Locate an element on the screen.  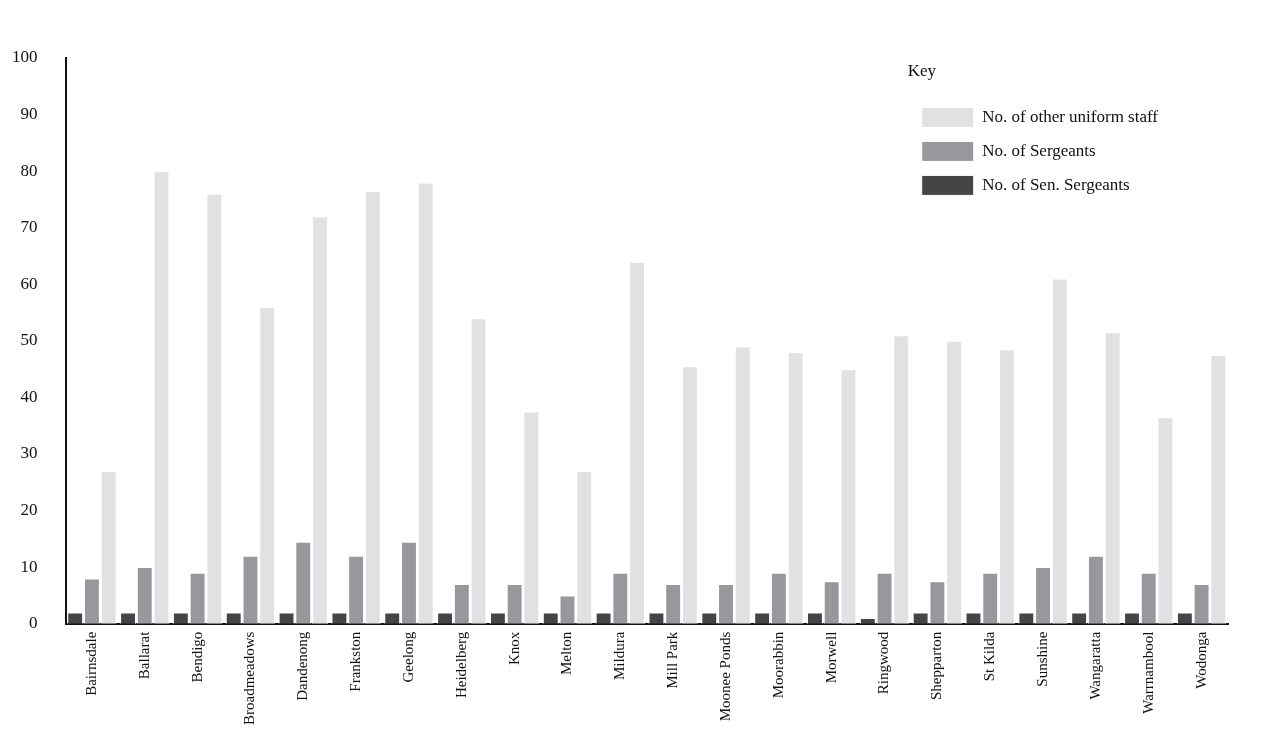
x-tick-label: Ballarat is located at coordinates (143, 655).